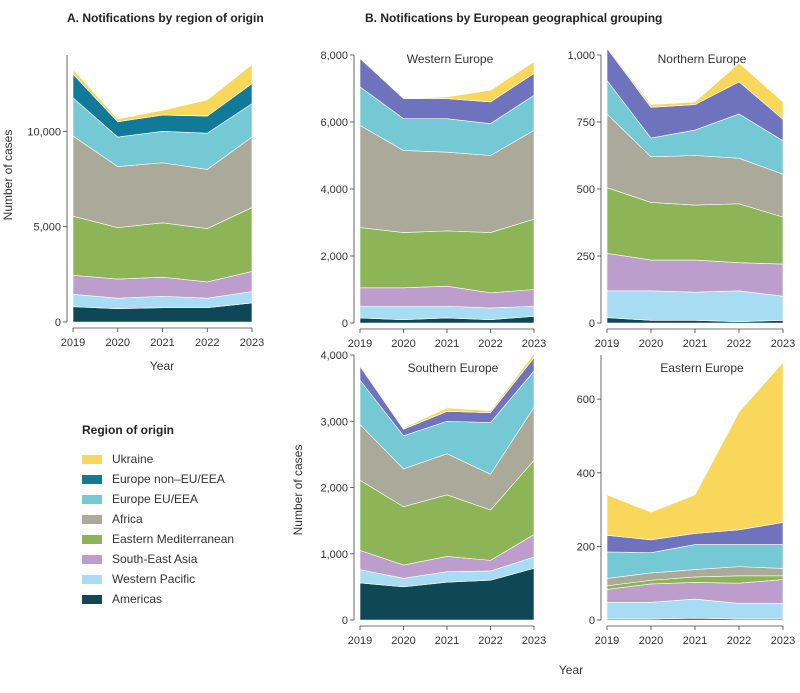 The image size is (800, 693). What do you see at coordinates (44, 132) in the screenshot?
I see `y-tick-label: 10,000` at bounding box center [44, 132].